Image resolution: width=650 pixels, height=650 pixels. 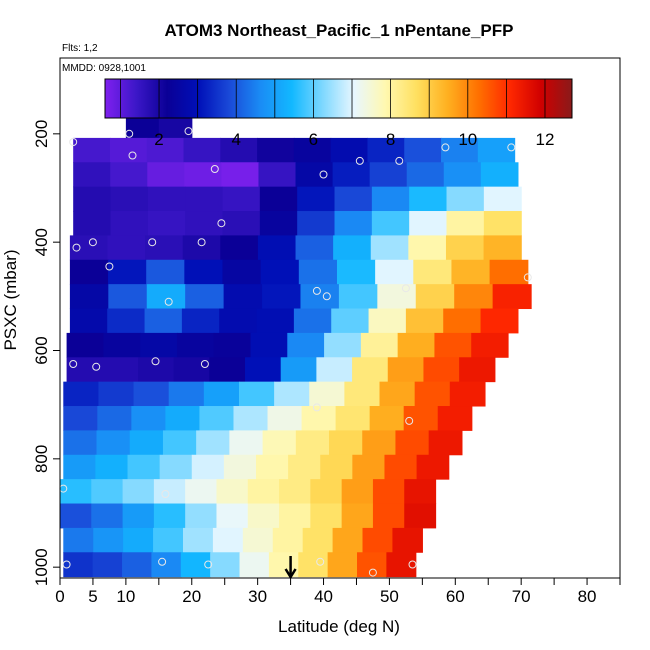 I want to click on colorbar-tick-label: 4, so click(x=235, y=139).